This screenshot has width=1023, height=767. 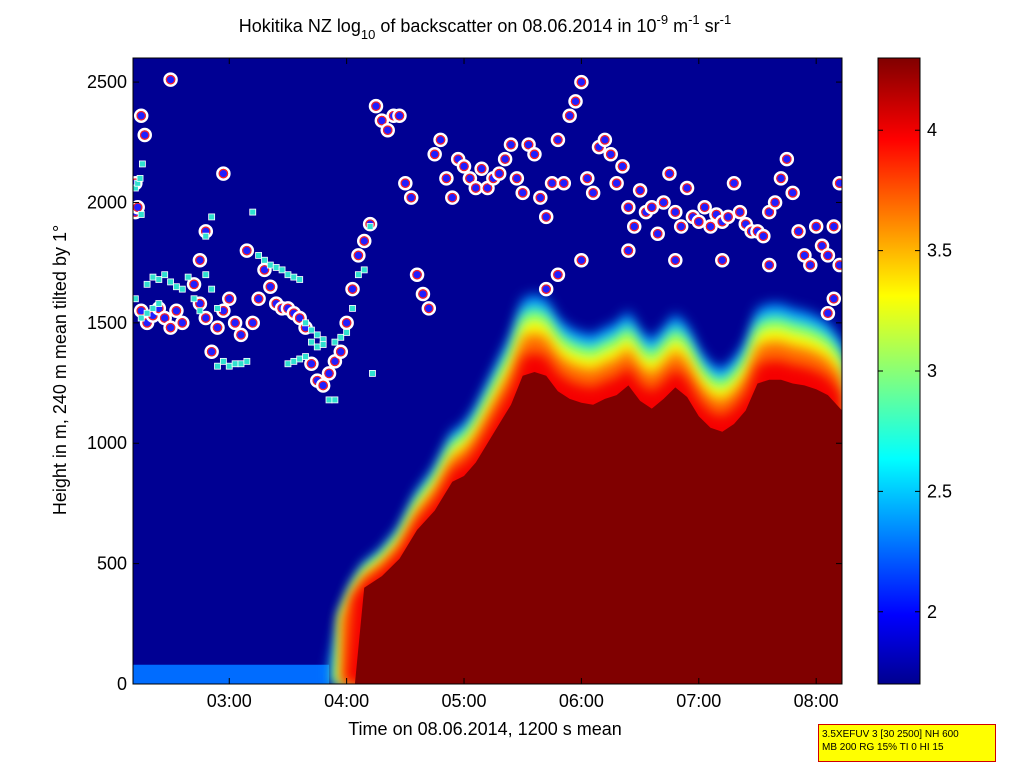 I want to click on x-tick-label: 03:00, so click(x=229, y=701).